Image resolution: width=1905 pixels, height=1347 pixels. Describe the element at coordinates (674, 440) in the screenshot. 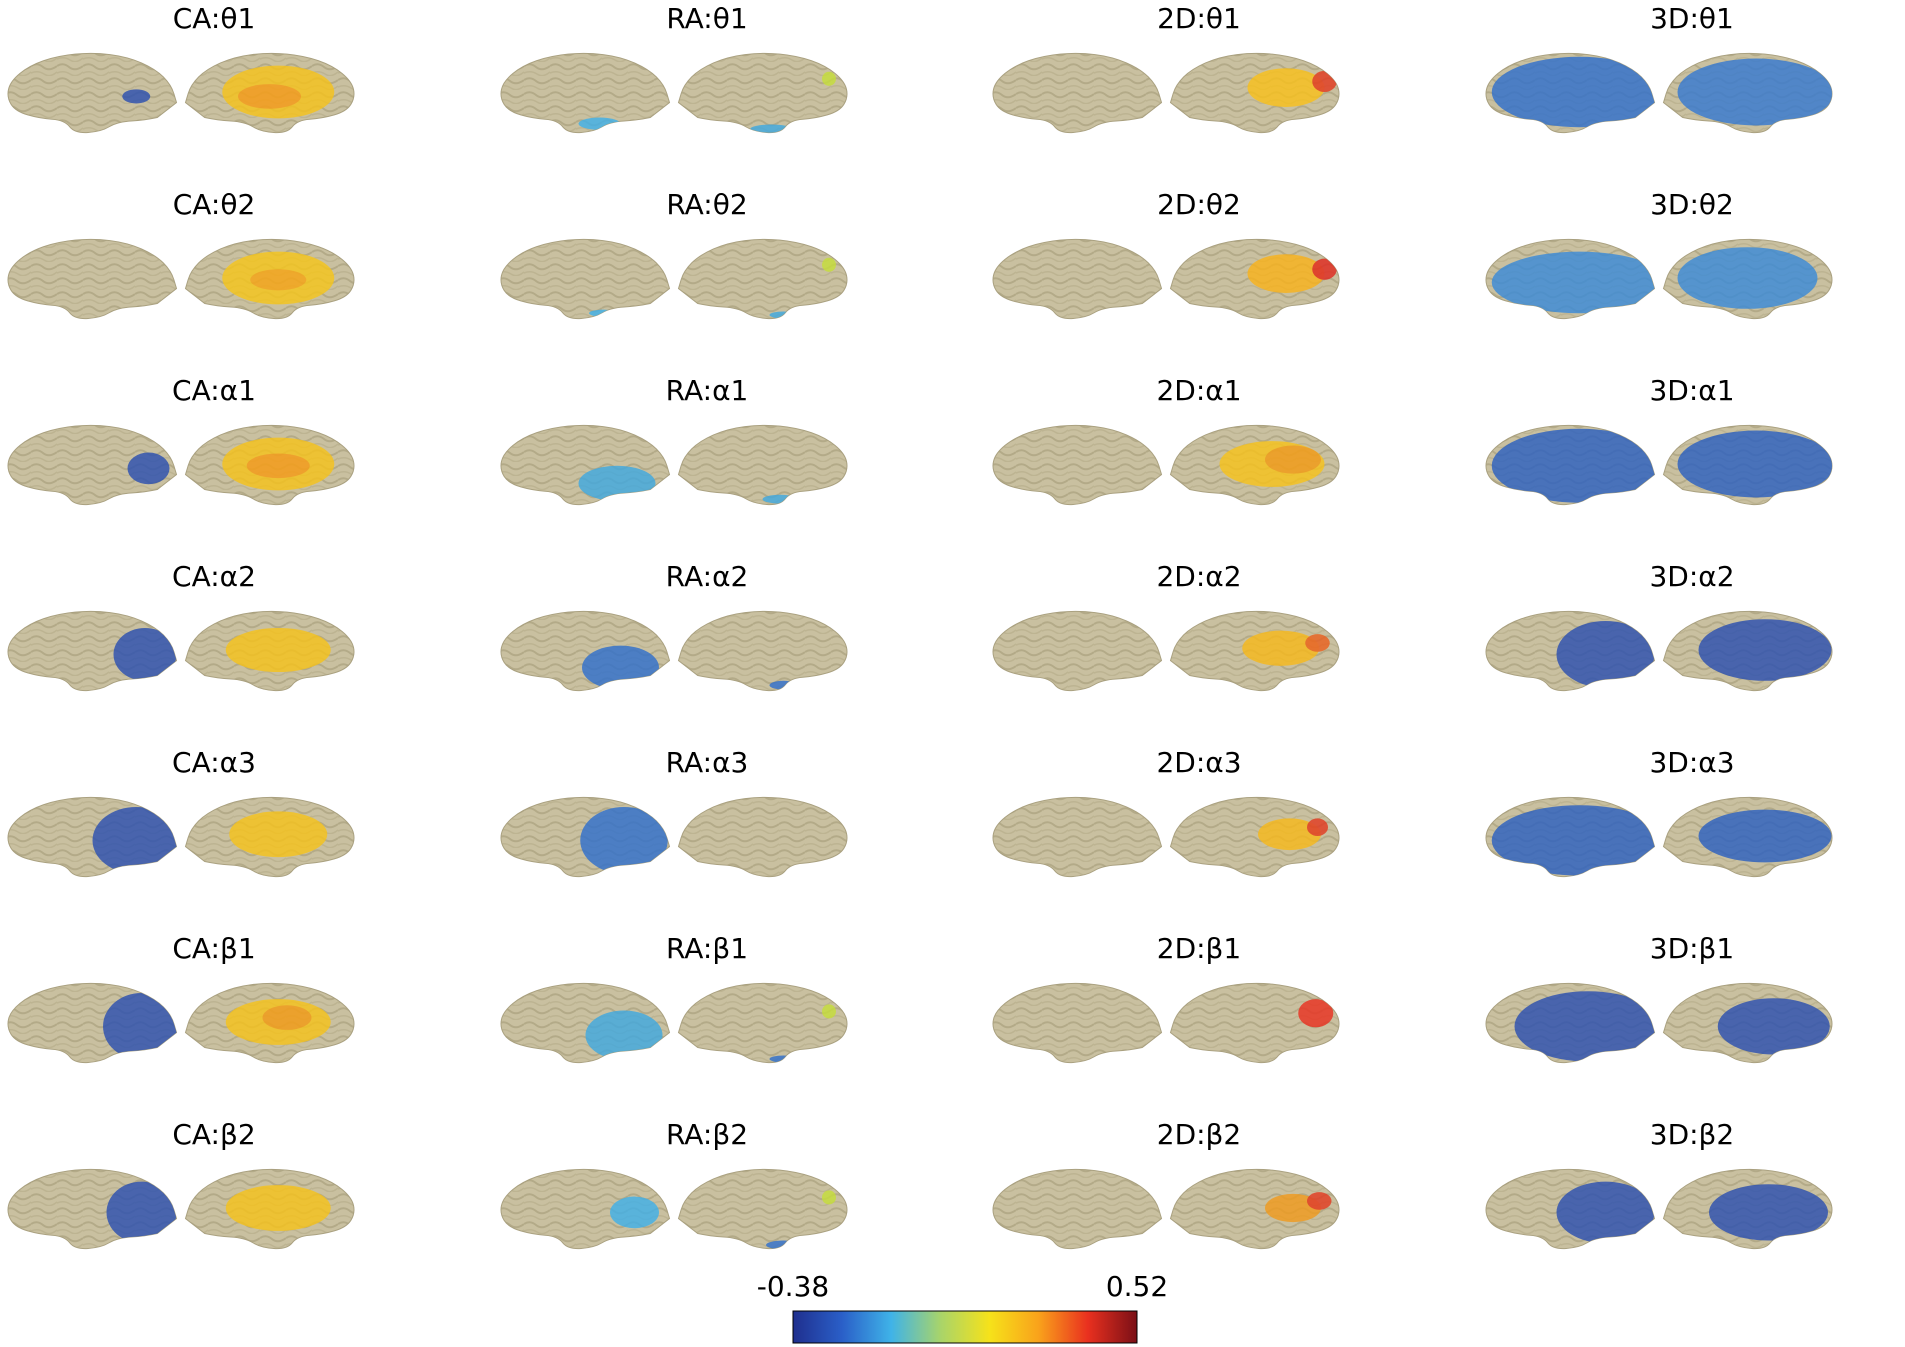

I see `panel: RA:α1` at that location.